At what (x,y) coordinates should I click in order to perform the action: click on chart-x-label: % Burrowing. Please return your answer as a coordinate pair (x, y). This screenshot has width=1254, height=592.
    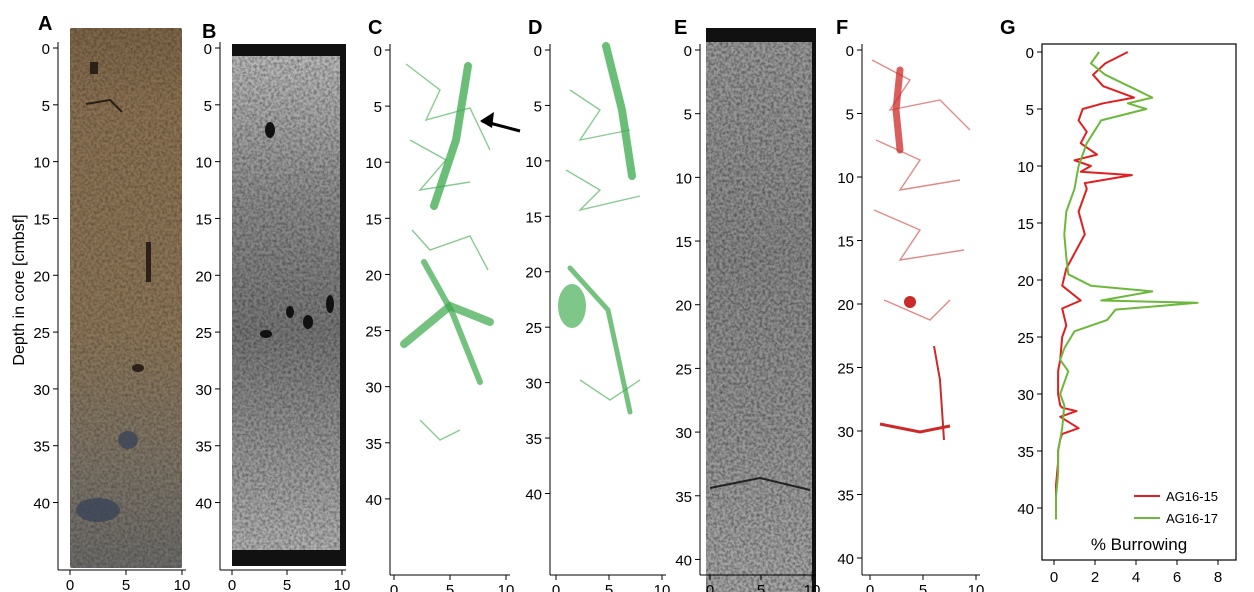
    Looking at the image, I should click on (1139, 544).